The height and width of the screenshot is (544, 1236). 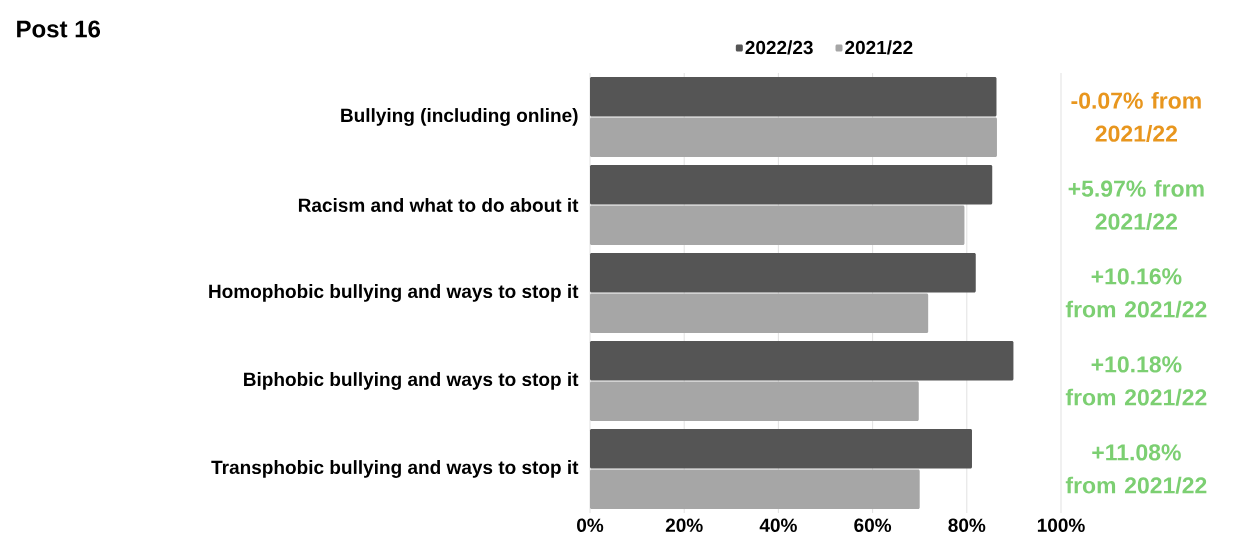 What do you see at coordinates (879, 47) in the screenshot?
I see `legend-label: 2021/22` at bounding box center [879, 47].